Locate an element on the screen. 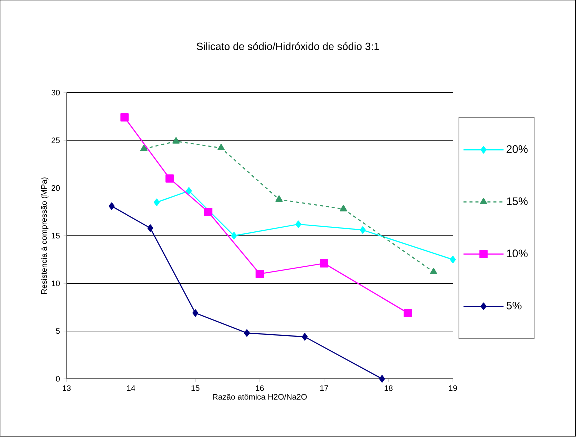  legend-label: 5% is located at coordinates (514, 306).